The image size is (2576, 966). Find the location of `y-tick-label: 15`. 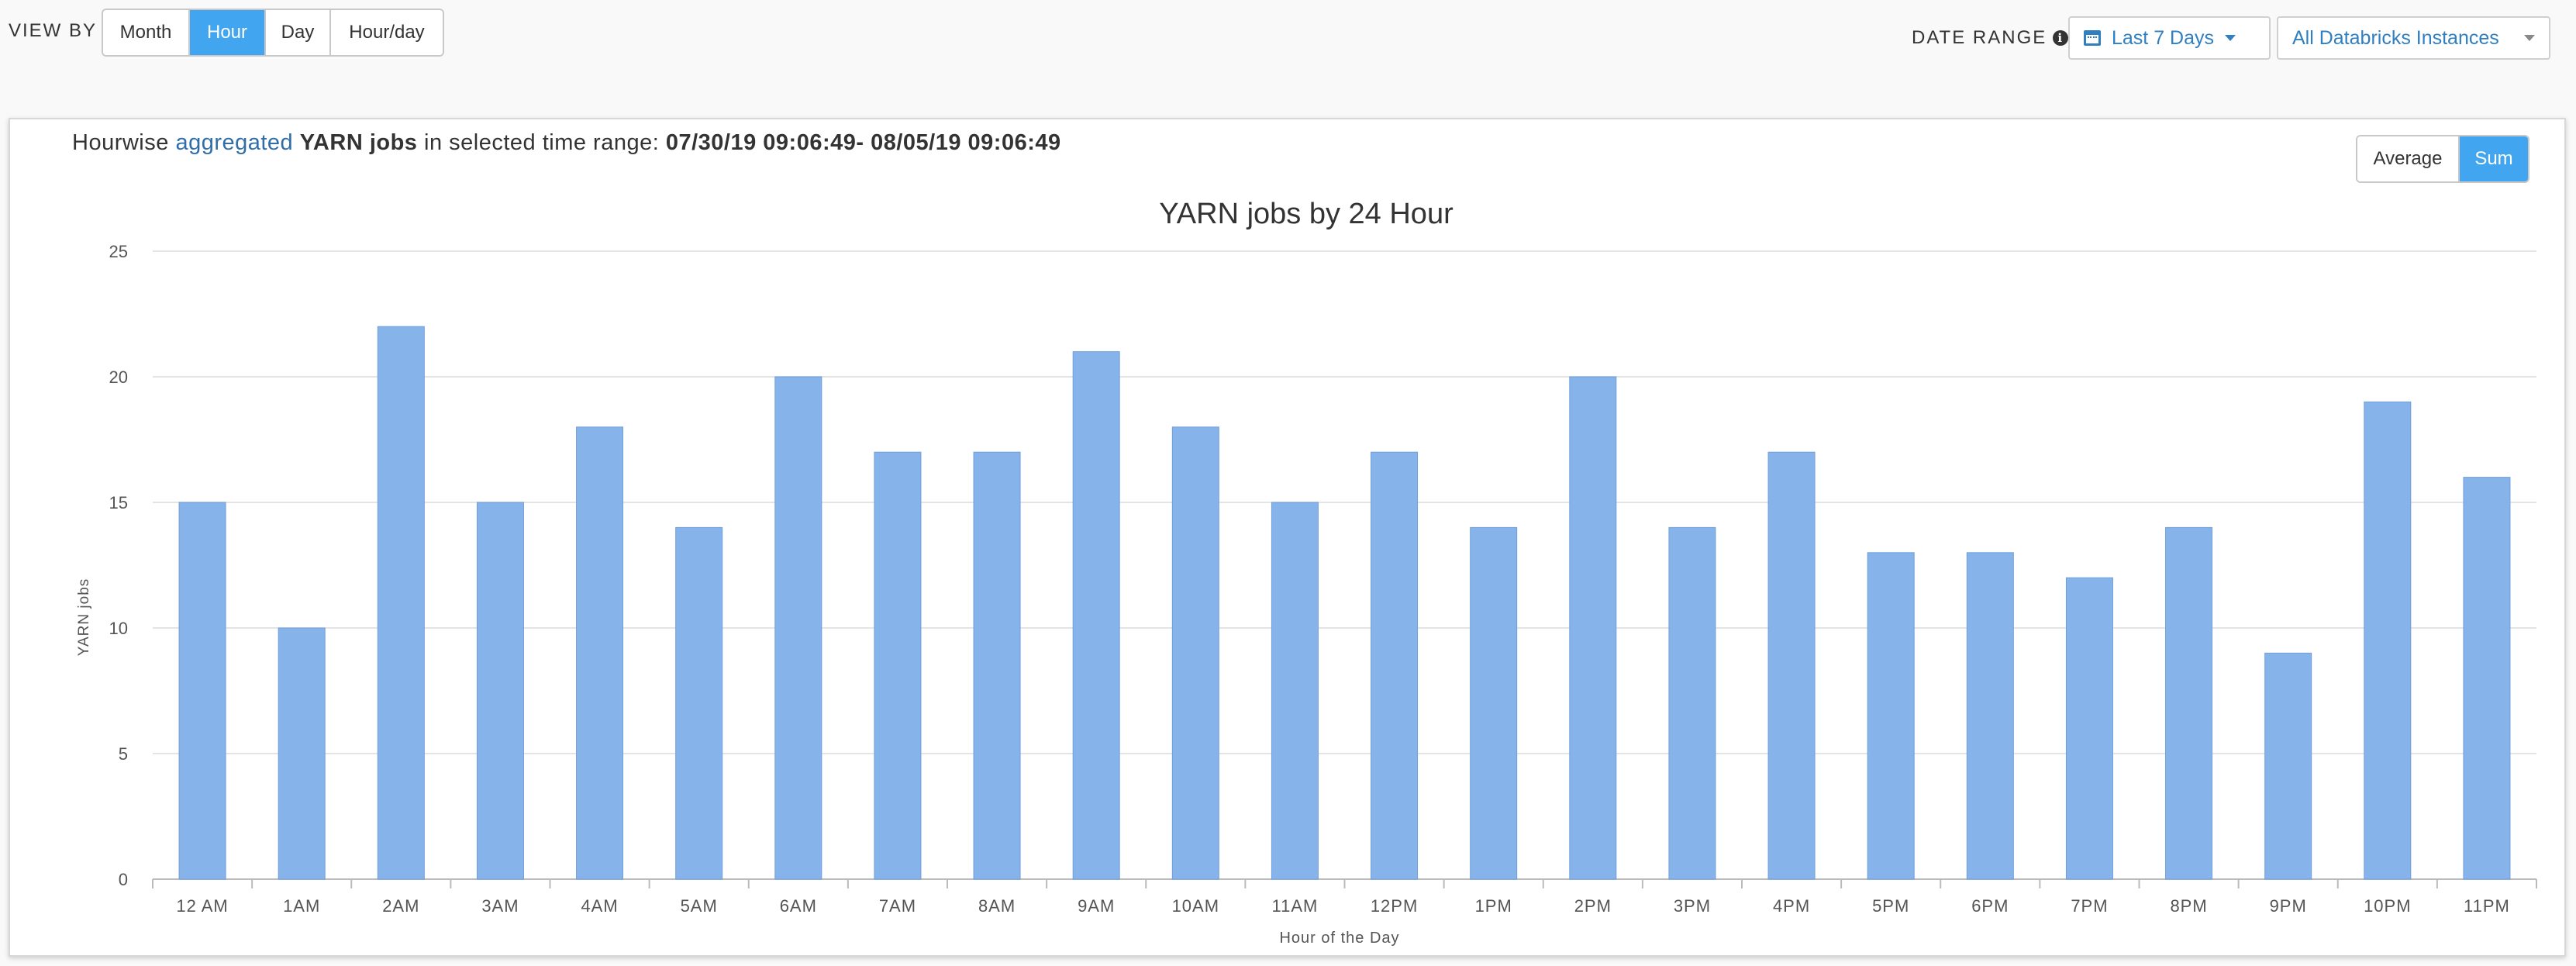

y-tick-label: 15 is located at coordinates (118, 502).